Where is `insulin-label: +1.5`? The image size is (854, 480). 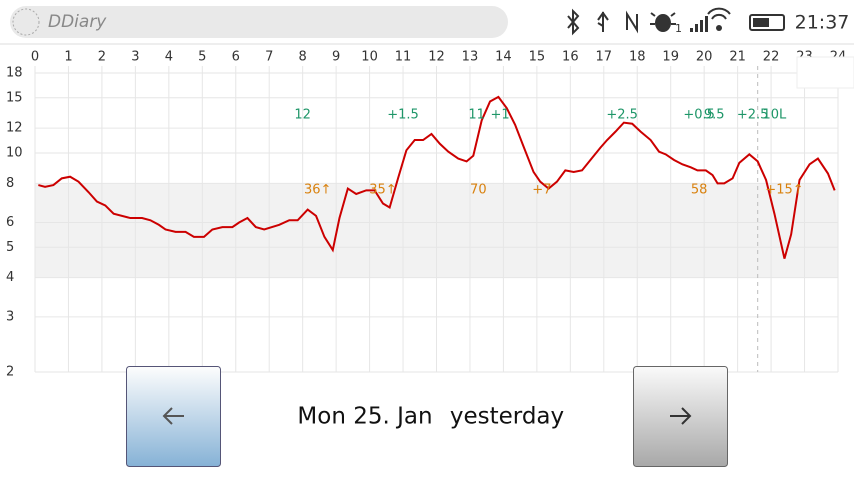
insulin-label: +1.5 is located at coordinates (403, 115).